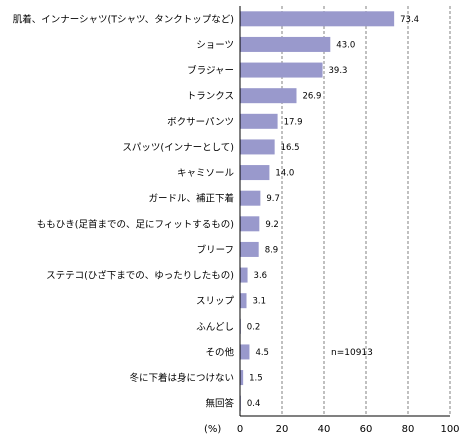 This screenshot has height=439, width=466. Describe the element at coordinates (284, 174) in the screenshot. I see `data-label: 14.0` at that location.